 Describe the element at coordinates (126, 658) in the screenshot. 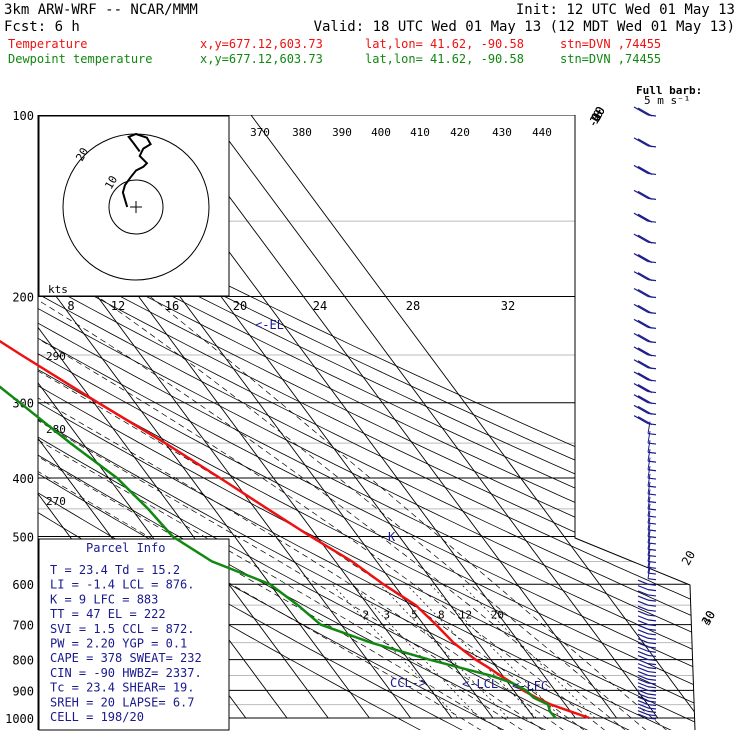

I see `parcel-info-row: CAPE = 378 SWEAT= 232` at that location.